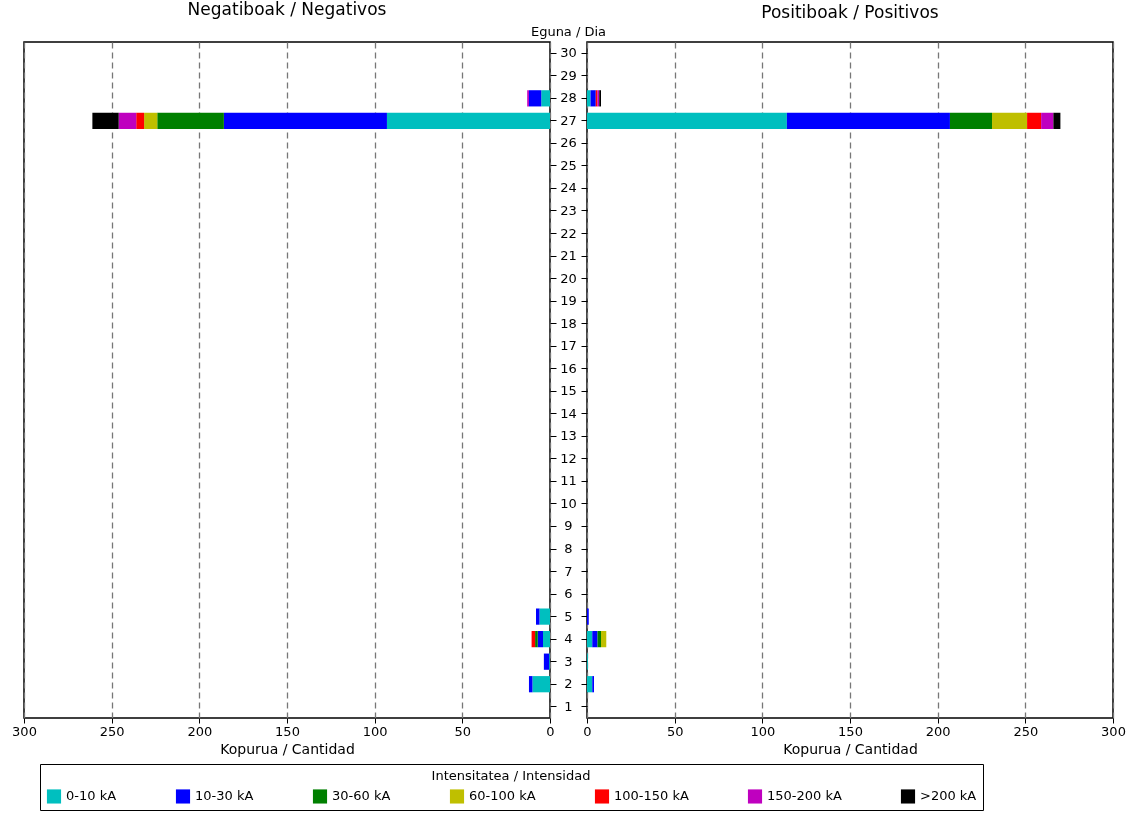  I want to click on y-tick-label: 21, so click(568, 256).